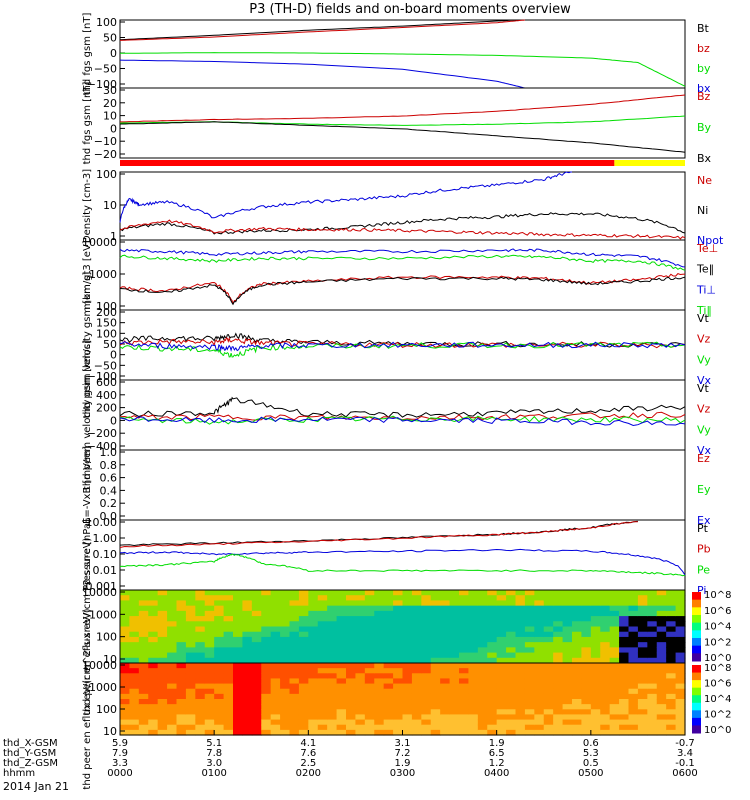 The width and height of the screenshot is (750, 800). What do you see at coordinates (402, 291) in the screenshot?
I see `series-line-black` at bounding box center [402, 291].